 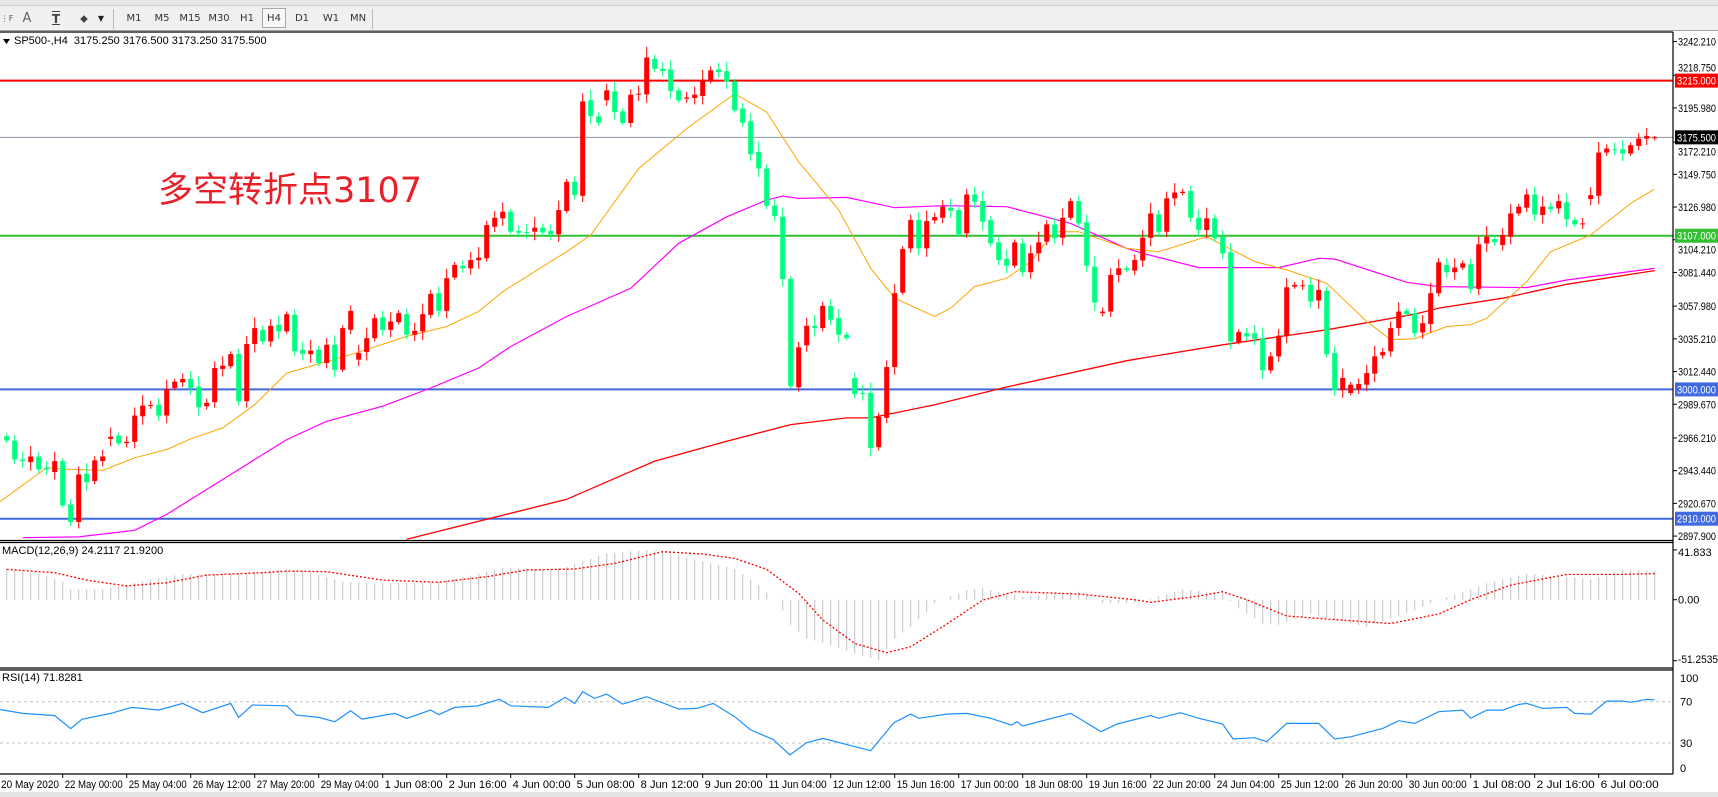 What do you see at coordinates (7, 18) in the screenshot?
I see `fibonacci-fan-icon: ⋮F` at bounding box center [7, 18].